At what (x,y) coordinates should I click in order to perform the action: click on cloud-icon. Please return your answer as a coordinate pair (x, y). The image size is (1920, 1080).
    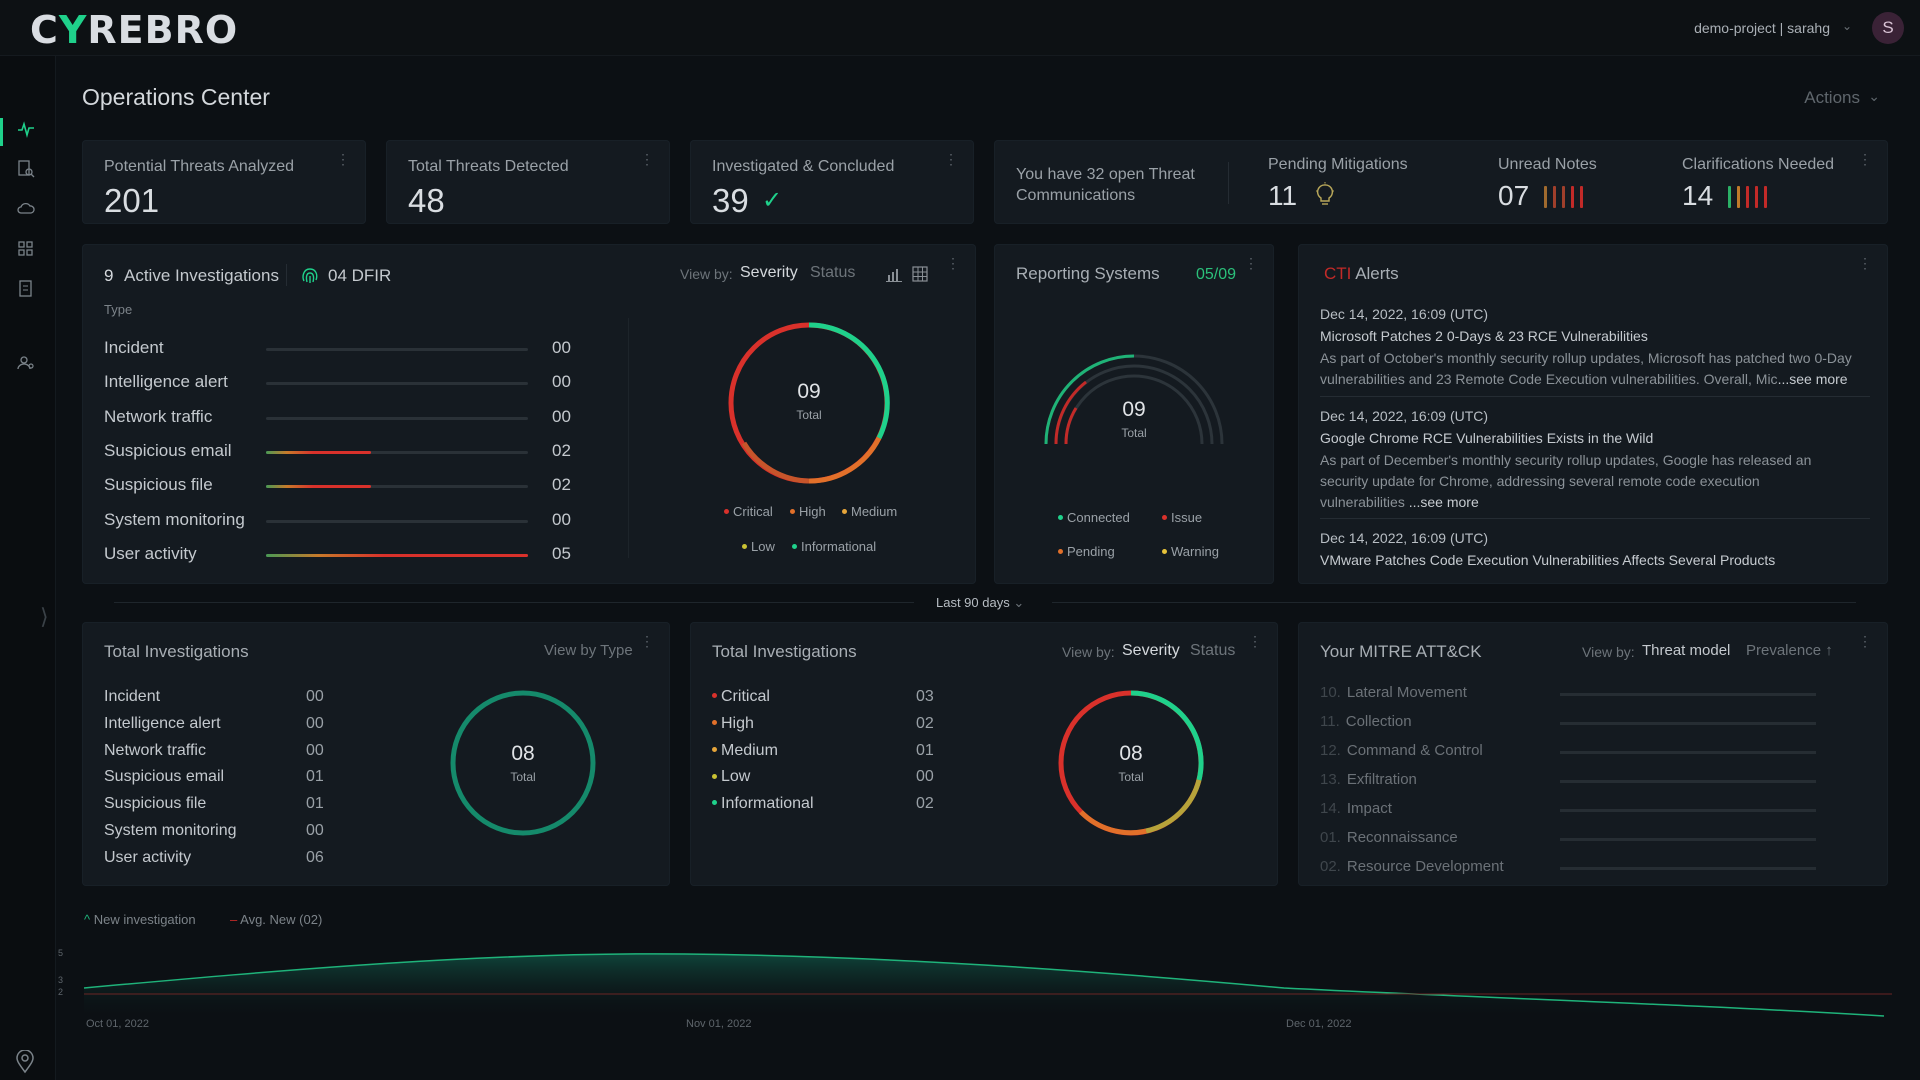
    Looking at the image, I should click on (26, 212).